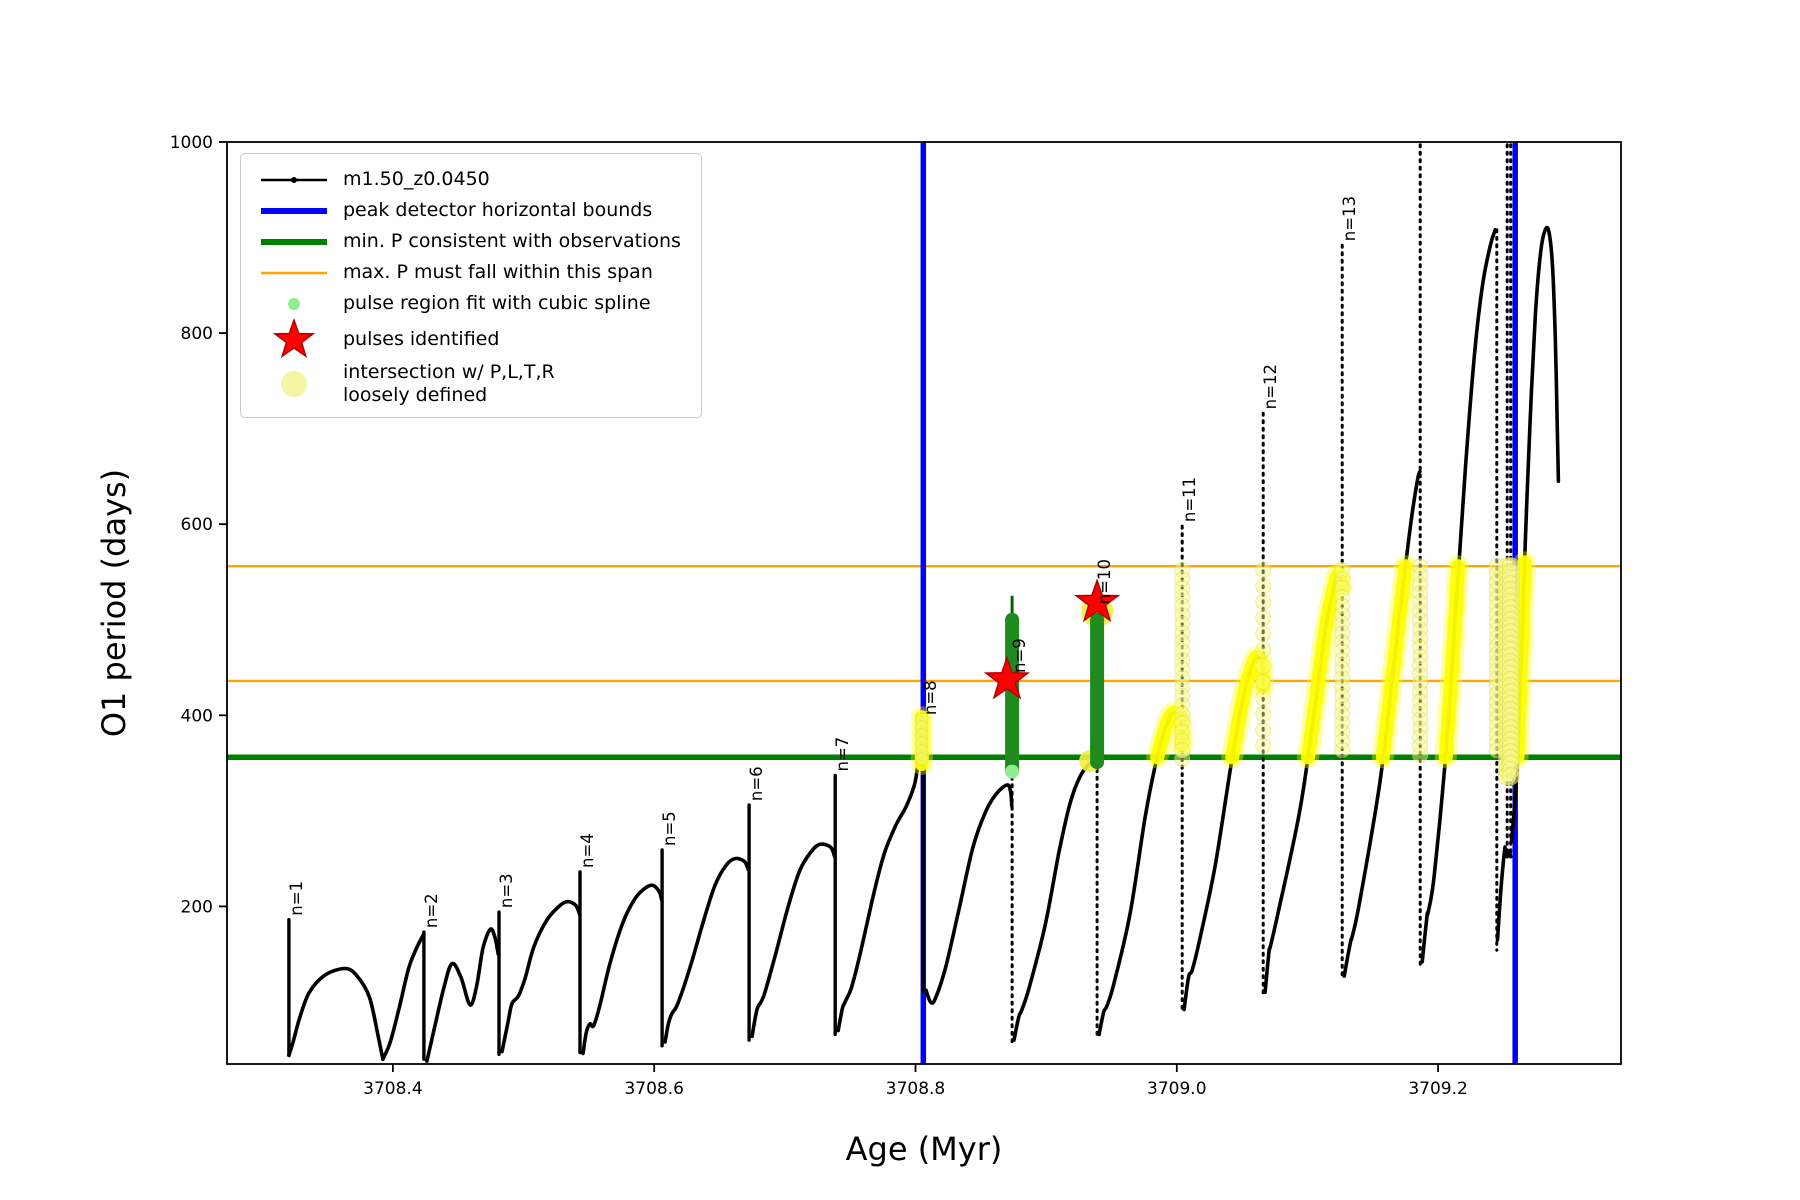 The height and width of the screenshot is (1200, 1800). What do you see at coordinates (1189, 499) in the screenshot?
I see `pulse-label: n=11` at bounding box center [1189, 499].